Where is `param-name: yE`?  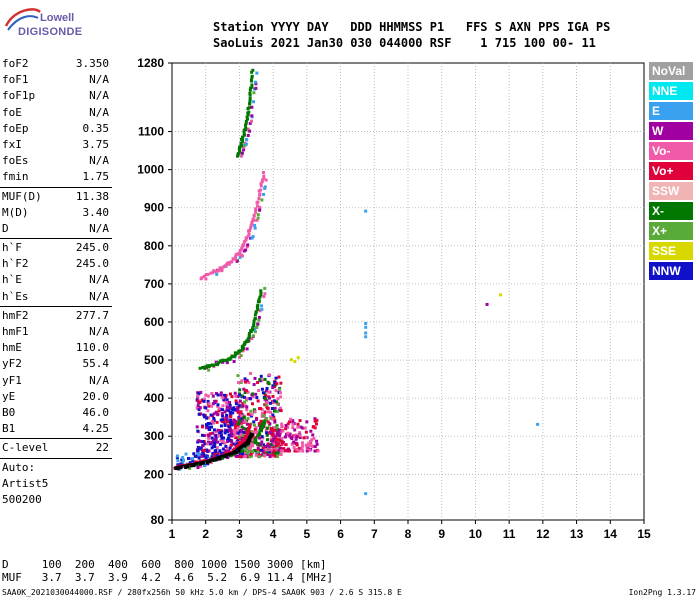
param-name: yE is located at coordinates (9, 396).